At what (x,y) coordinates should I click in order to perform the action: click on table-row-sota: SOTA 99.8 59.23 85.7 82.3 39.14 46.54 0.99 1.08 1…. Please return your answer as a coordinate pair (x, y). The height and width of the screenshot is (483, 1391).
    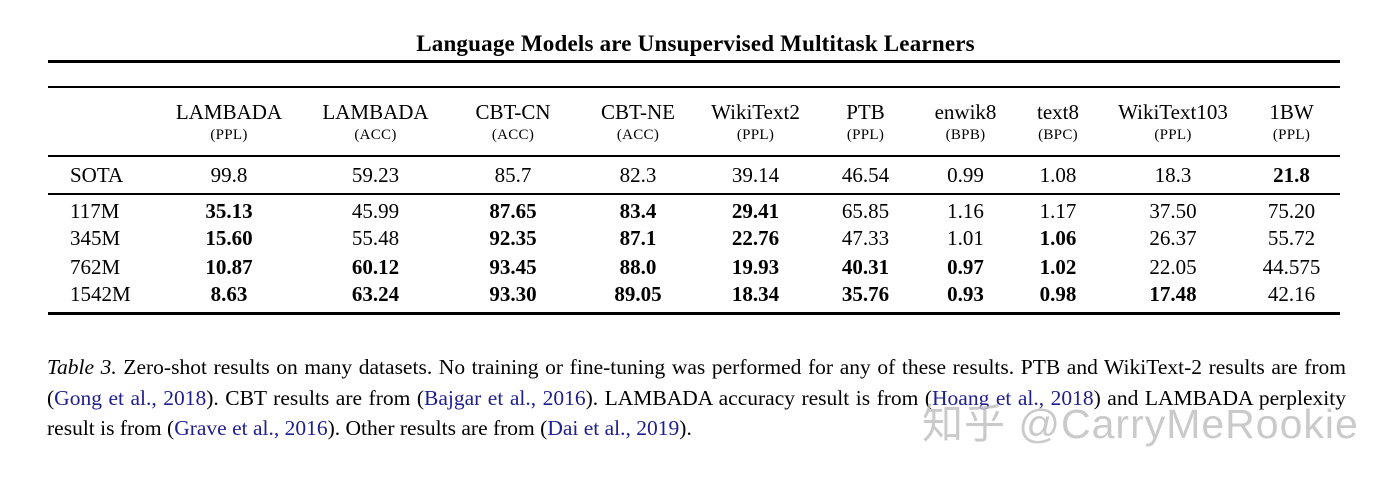
    Looking at the image, I should click on (694, 175).